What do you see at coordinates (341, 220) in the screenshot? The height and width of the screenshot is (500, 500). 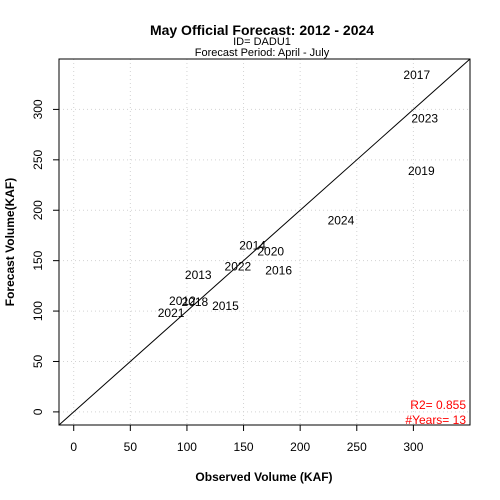 I see `point-label-2024: 2024` at bounding box center [341, 220].